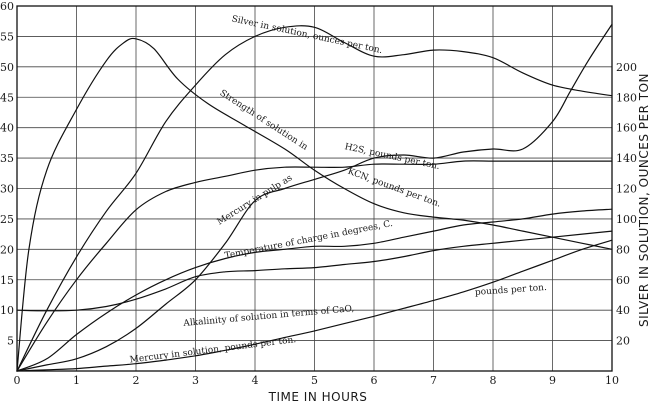 The width and height of the screenshot is (654, 404). What do you see at coordinates (307, 35) in the screenshot?
I see `curve-label: Silver in solution, ounces per ton.` at bounding box center [307, 35].